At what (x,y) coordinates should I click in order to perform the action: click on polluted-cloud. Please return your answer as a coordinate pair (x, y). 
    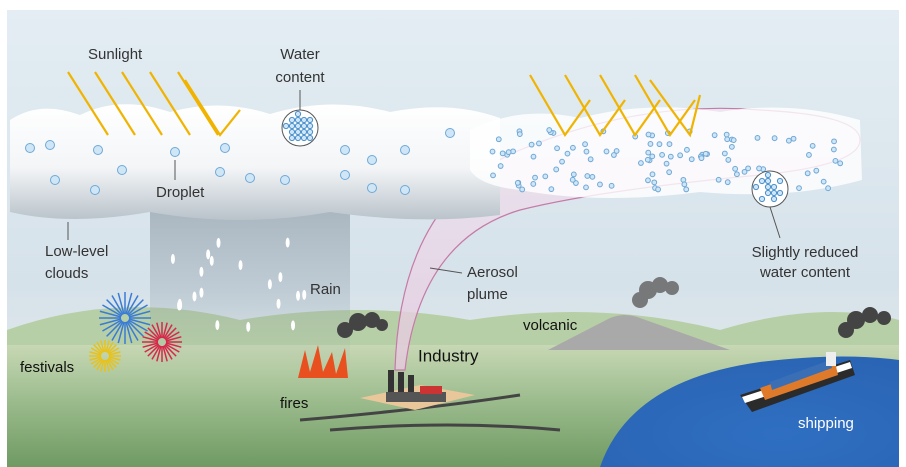
    Looking at the image, I should click on (666, 153).